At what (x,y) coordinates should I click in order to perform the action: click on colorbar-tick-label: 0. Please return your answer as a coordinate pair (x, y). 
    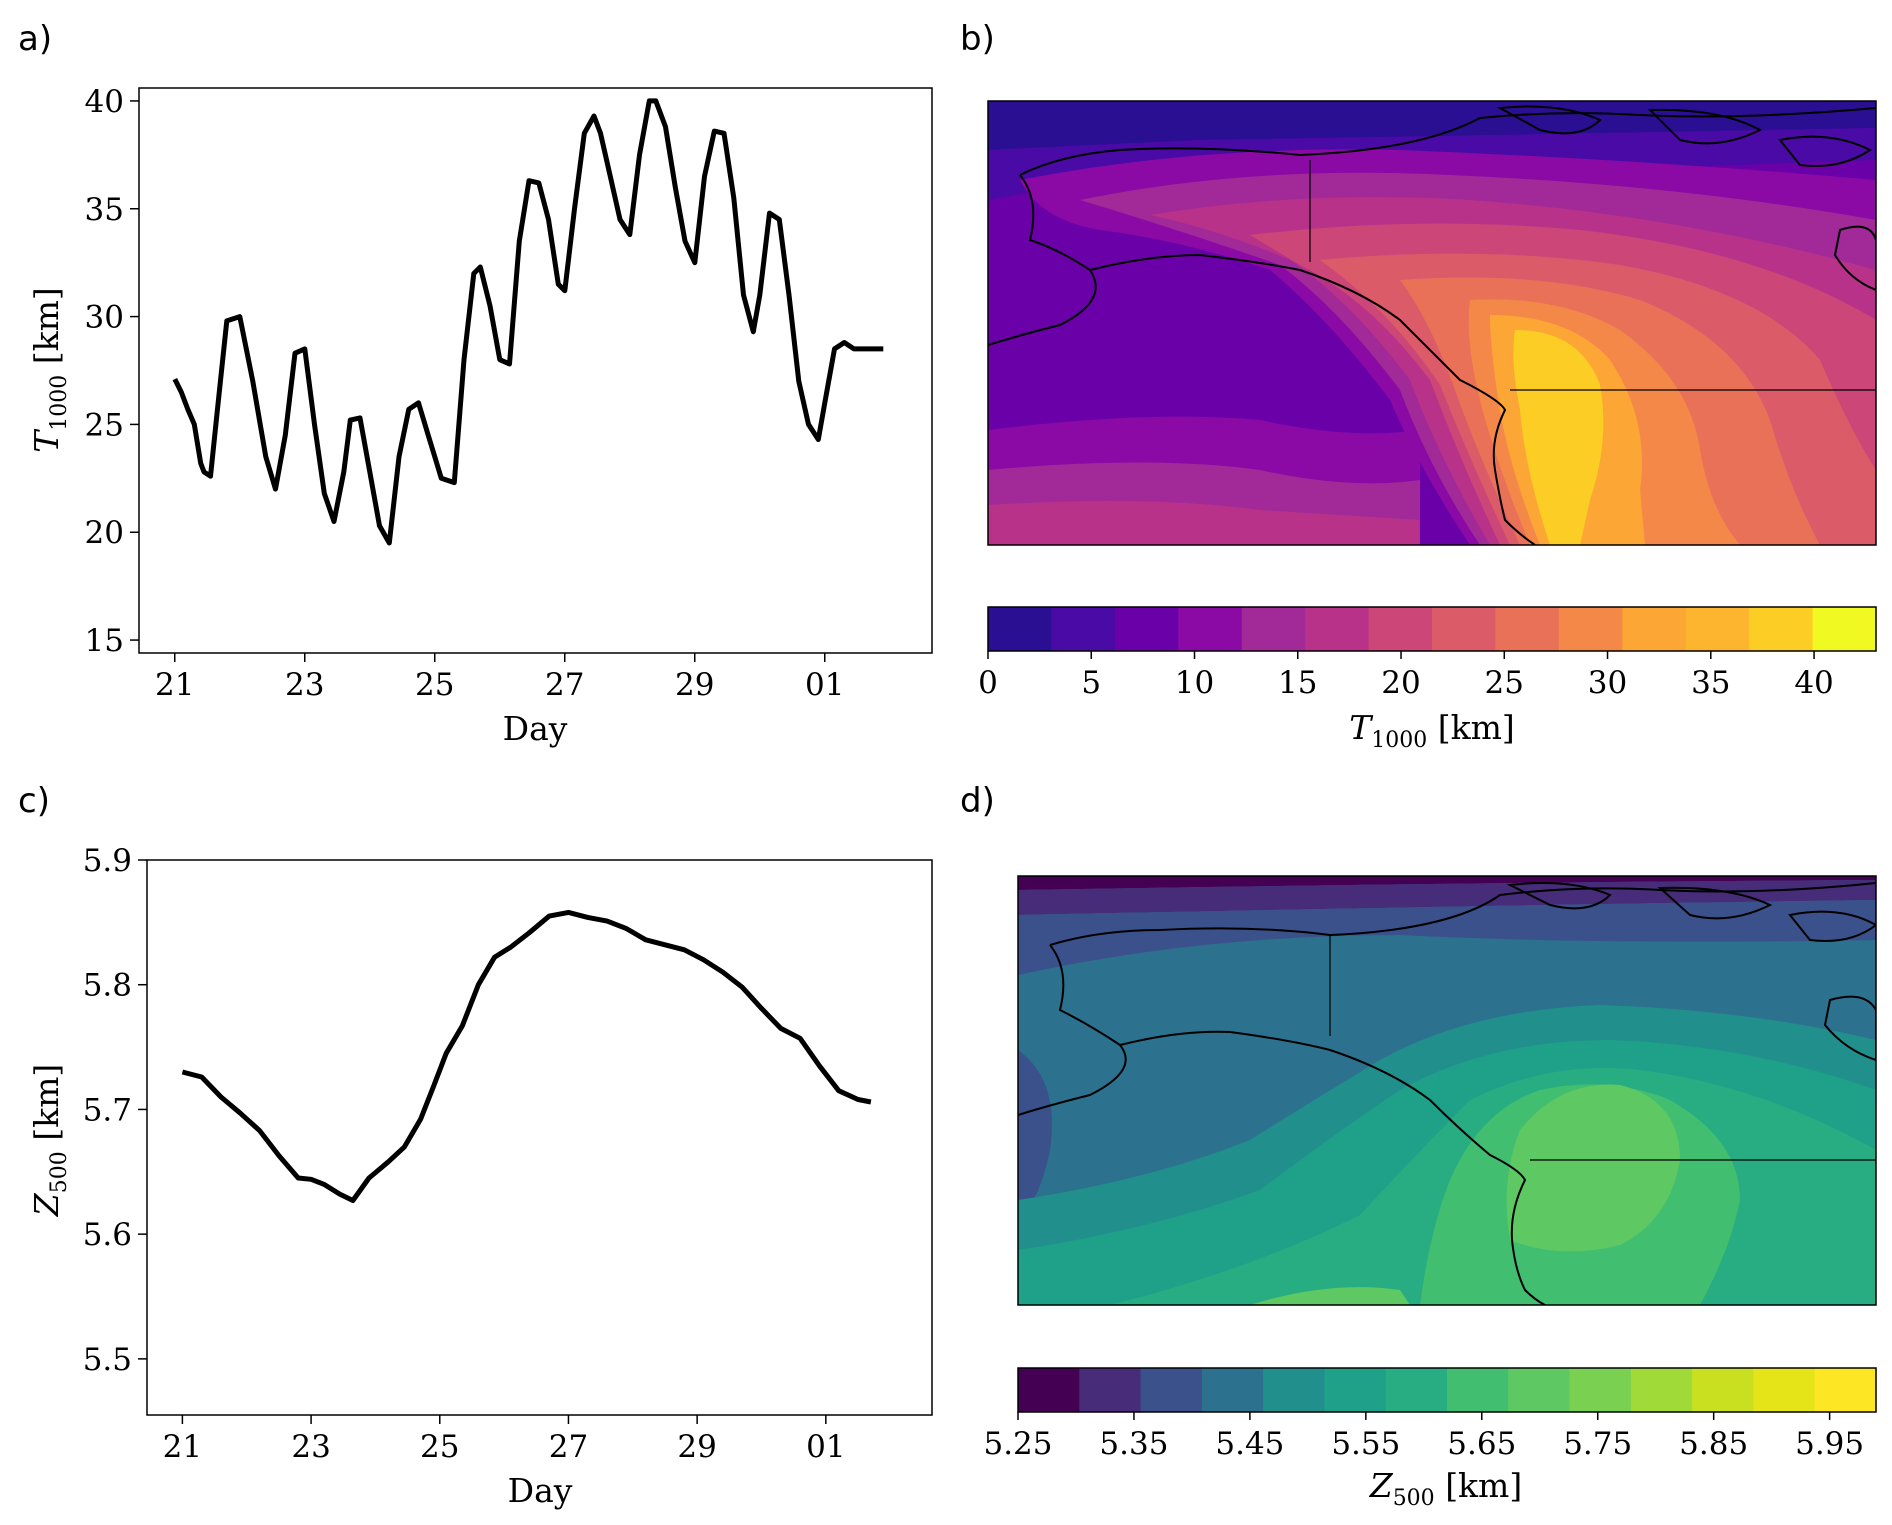
    Looking at the image, I should click on (988, 683).